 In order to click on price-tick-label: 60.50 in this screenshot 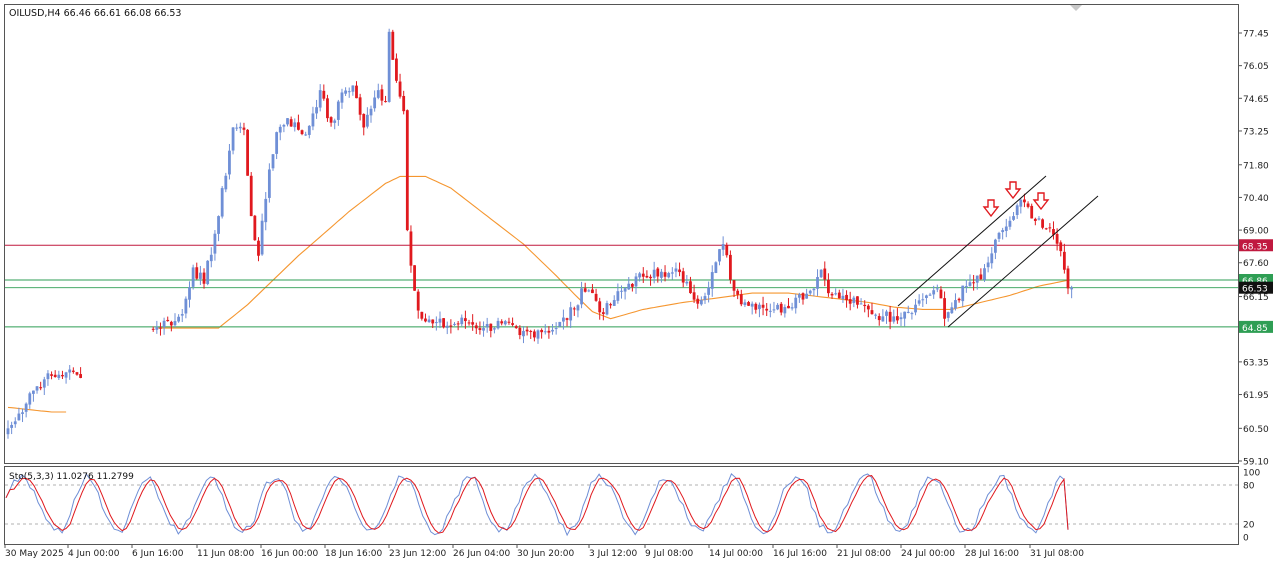, I will do `click(1256, 430)`.